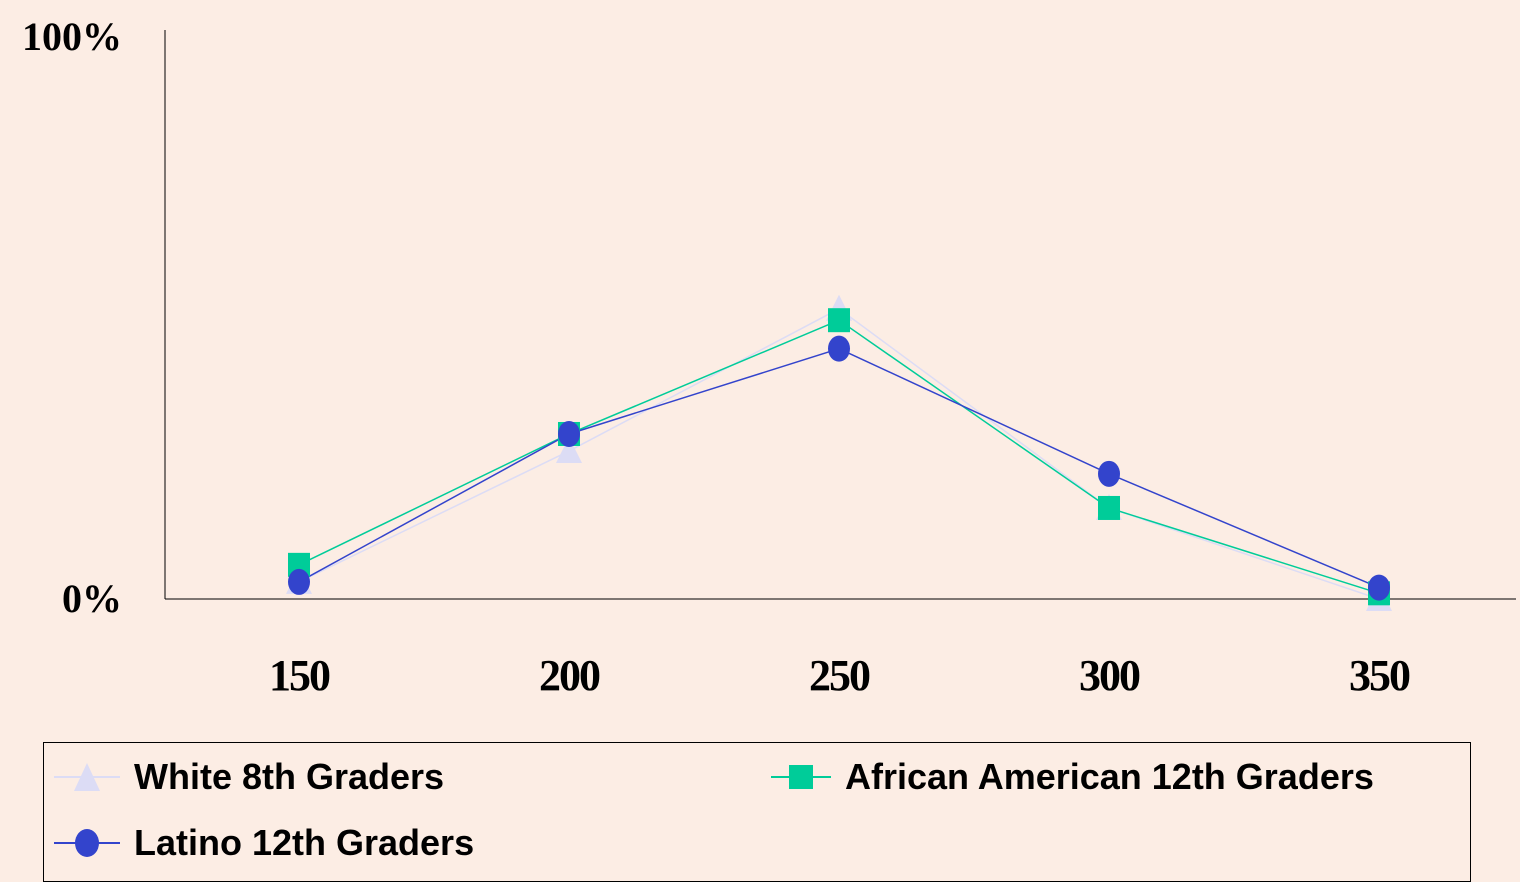 The height and width of the screenshot is (882, 1520). Describe the element at coordinates (1379, 675) in the screenshot. I see `x-tick-label: 350` at that location.